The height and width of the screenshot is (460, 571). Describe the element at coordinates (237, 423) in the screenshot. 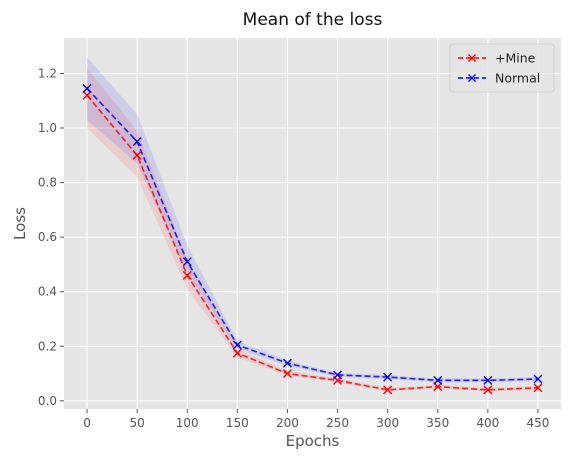

I see `x-tick-label: 150` at that location.